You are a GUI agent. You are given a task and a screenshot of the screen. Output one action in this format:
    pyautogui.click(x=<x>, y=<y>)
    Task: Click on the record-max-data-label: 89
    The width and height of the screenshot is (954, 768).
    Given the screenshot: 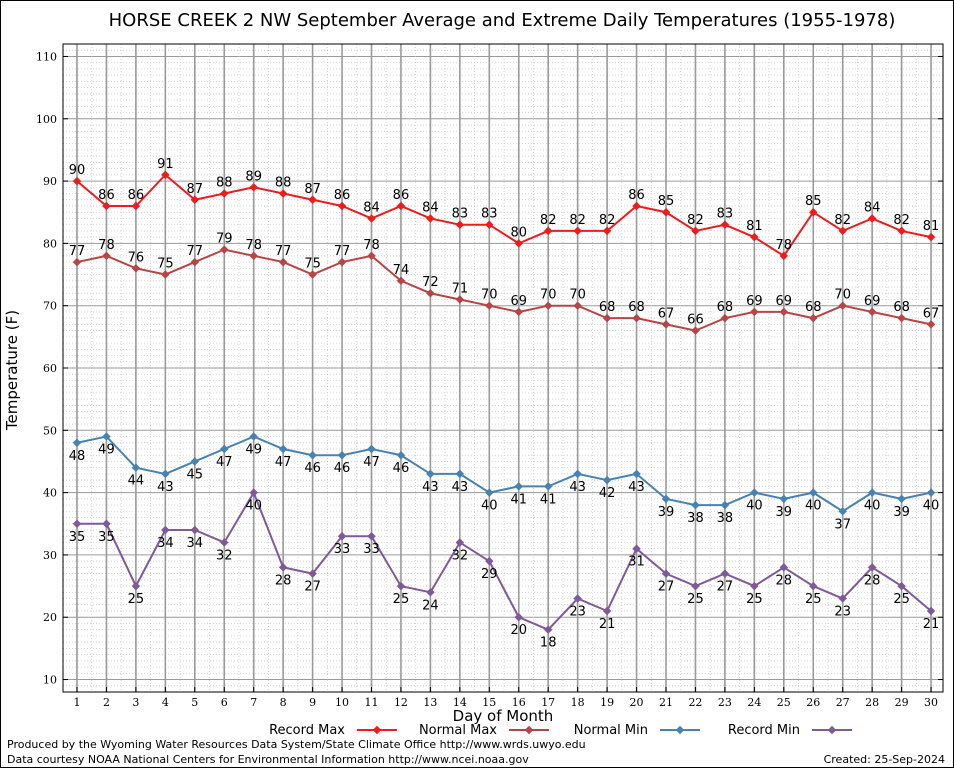 What is the action you would take?
    pyautogui.click(x=253, y=176)
    